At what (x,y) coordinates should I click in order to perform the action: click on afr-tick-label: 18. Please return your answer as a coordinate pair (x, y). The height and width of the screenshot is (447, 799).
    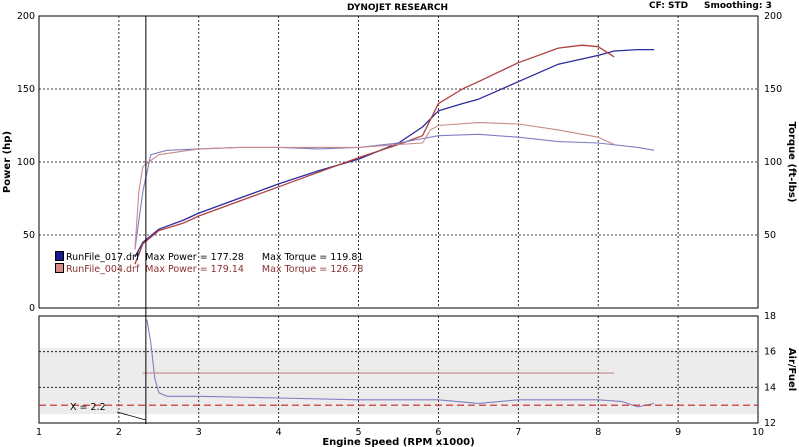
    Looking at the image, I should click on (770, 316).